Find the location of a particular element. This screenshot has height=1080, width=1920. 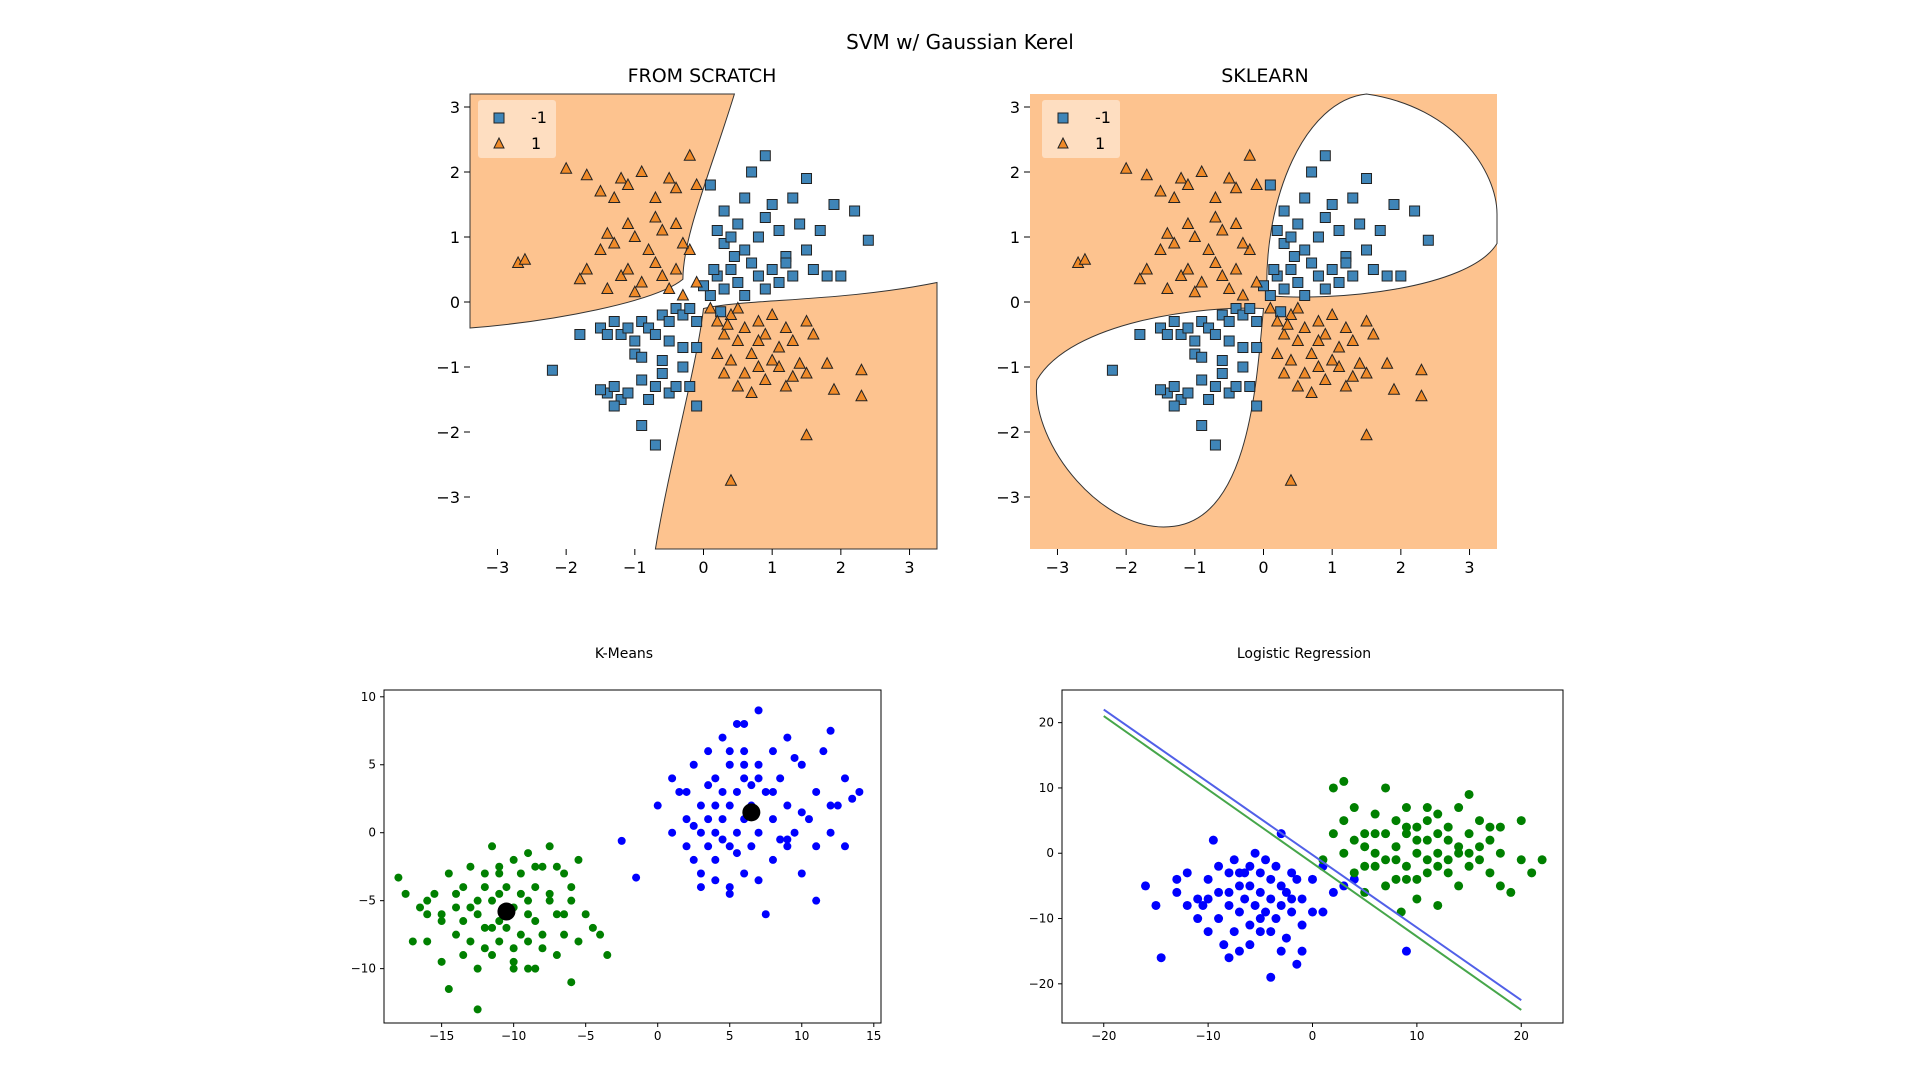

y-tick-label: −10 is located at coordinates (363, 969).